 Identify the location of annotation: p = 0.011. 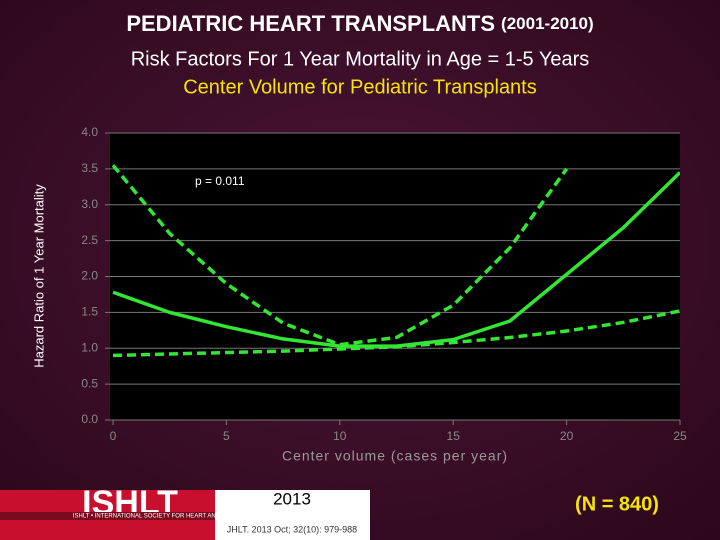
(220, 181).